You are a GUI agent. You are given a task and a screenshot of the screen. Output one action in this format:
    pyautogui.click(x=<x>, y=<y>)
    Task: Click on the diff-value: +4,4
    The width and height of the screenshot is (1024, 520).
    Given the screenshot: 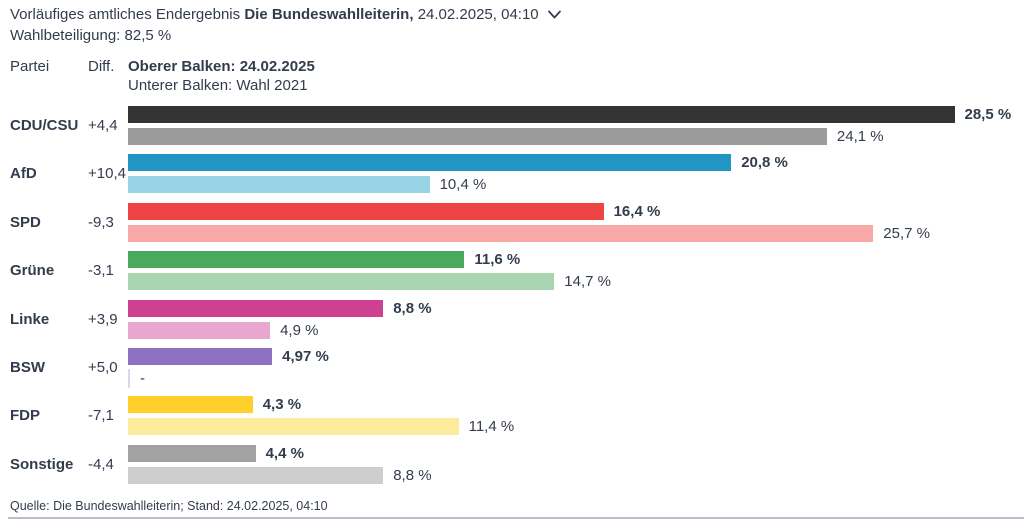 What is the action you would take?
    pyautogui.click(x=103, y=125)
    